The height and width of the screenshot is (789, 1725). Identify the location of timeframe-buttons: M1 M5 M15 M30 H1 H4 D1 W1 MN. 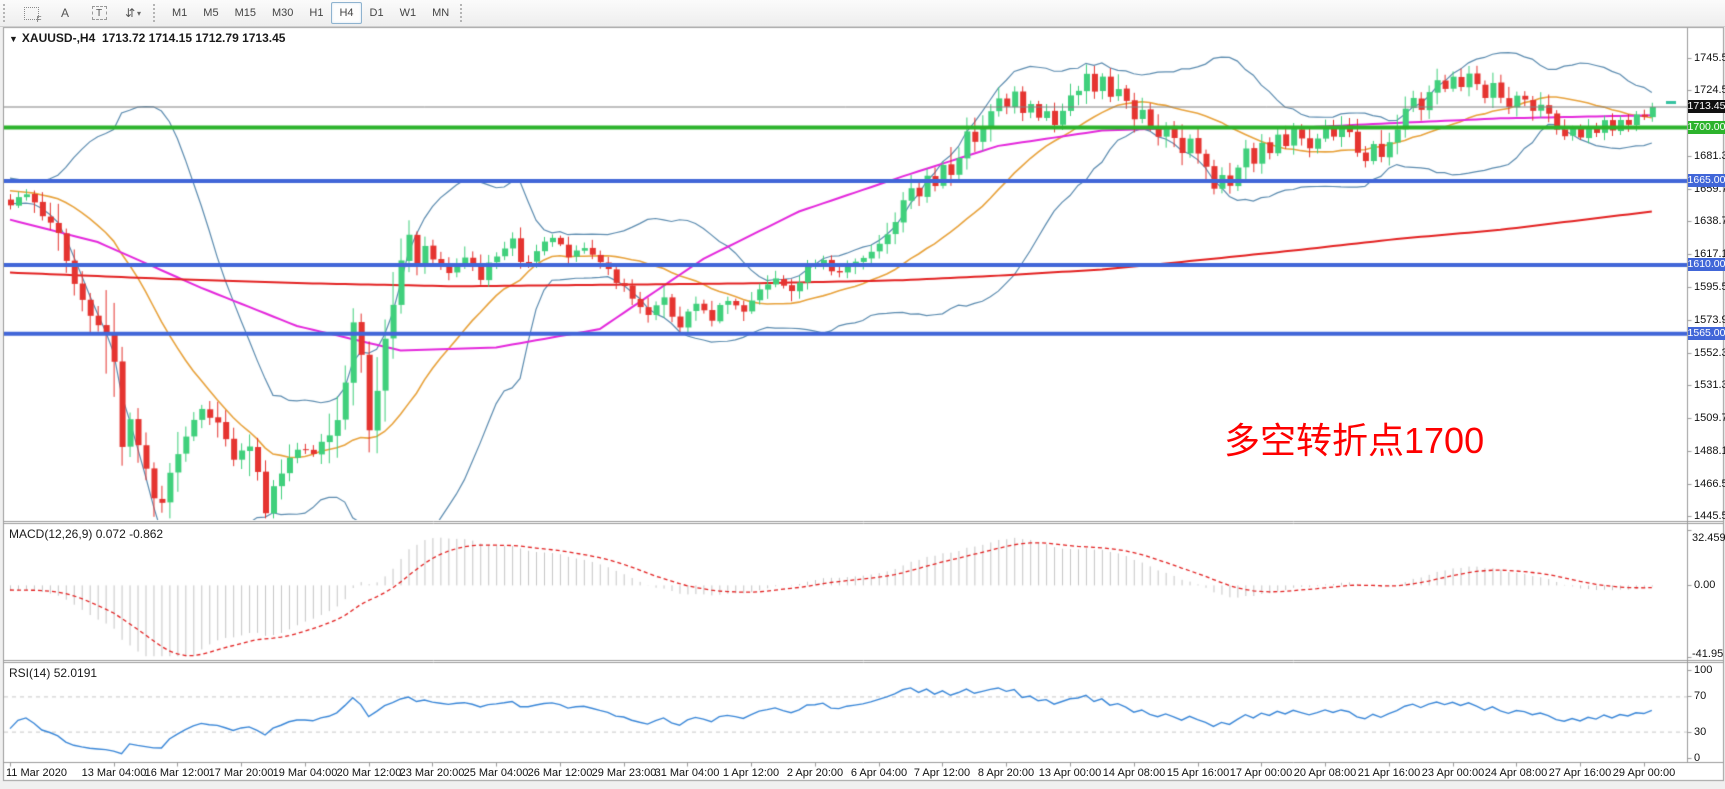
(310, 13).